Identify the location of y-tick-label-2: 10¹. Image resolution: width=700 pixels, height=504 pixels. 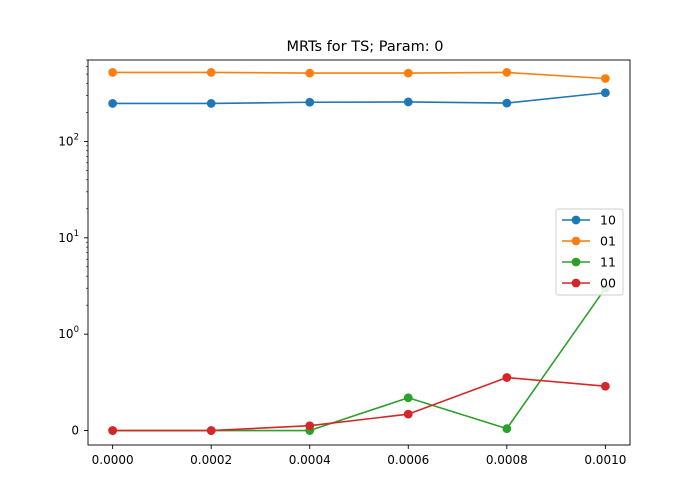
(68, 237).